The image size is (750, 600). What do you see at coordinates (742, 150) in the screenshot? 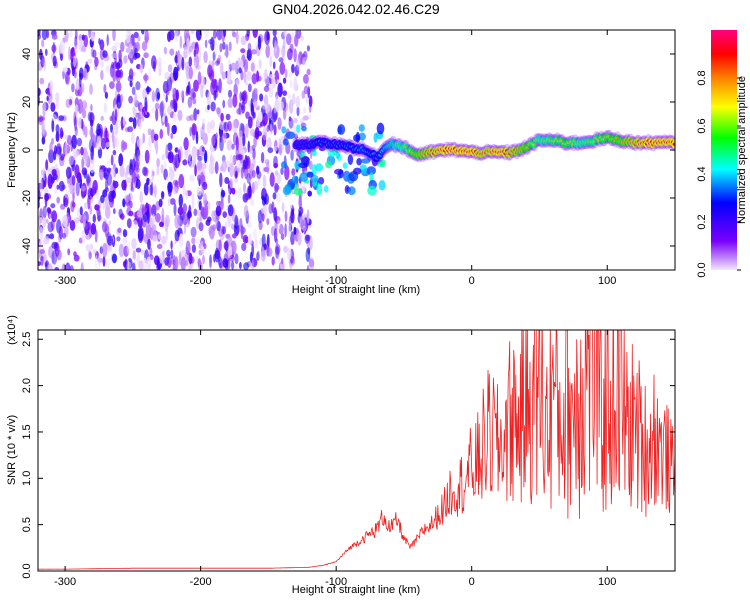
I see `colorbar-label: Normalized spectral amplitude` at bounding box center [742, 150].